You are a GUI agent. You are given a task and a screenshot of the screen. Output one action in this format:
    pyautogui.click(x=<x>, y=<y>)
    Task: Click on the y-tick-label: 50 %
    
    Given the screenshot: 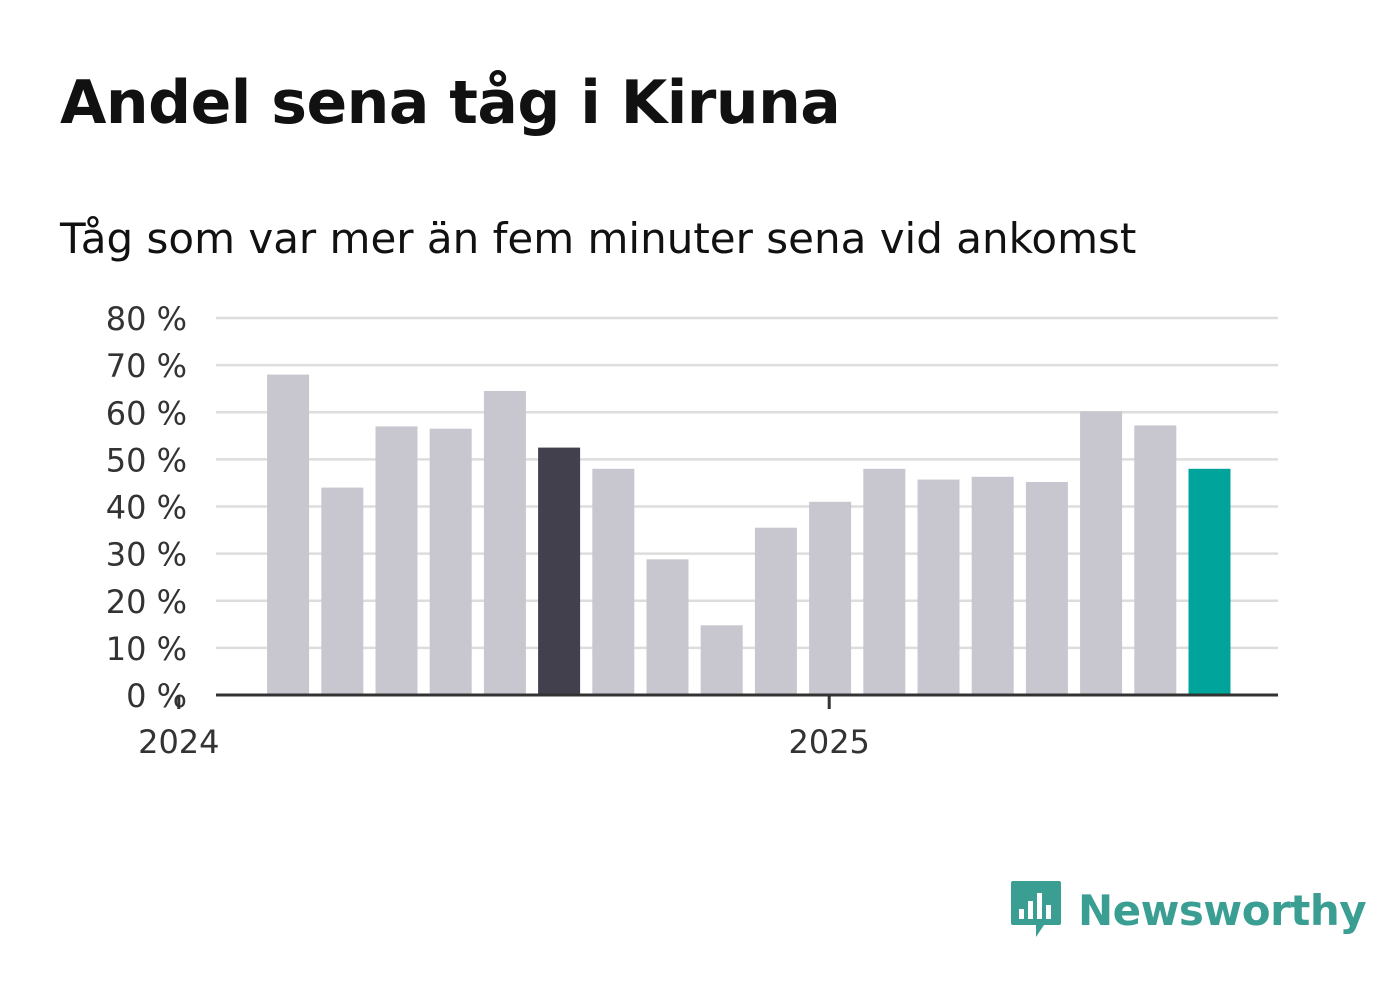 What is the action you would take?
    pyautogui.click(x=146, y=460)
    